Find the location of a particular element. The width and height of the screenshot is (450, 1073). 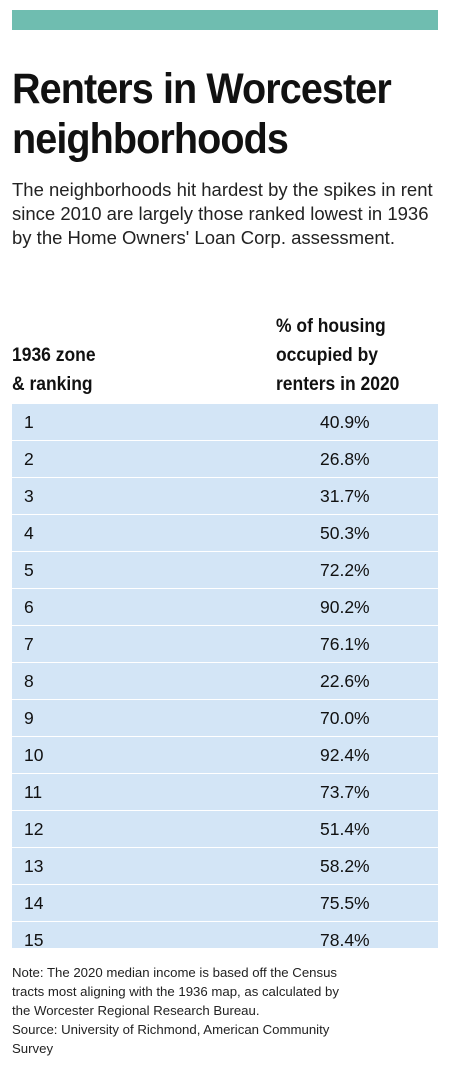

renter-pct-cell: 92.4% is located at coordinates (345, 754).